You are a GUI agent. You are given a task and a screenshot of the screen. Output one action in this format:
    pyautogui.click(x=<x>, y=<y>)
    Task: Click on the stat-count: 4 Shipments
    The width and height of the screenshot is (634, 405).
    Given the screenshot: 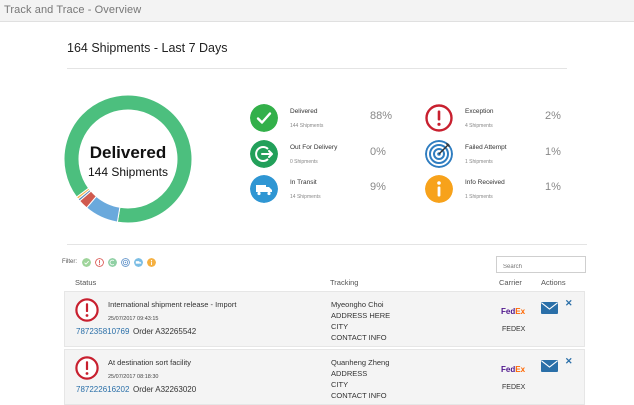 What is the action you would take?
    pyautogui.click(x=479, y=126)
    